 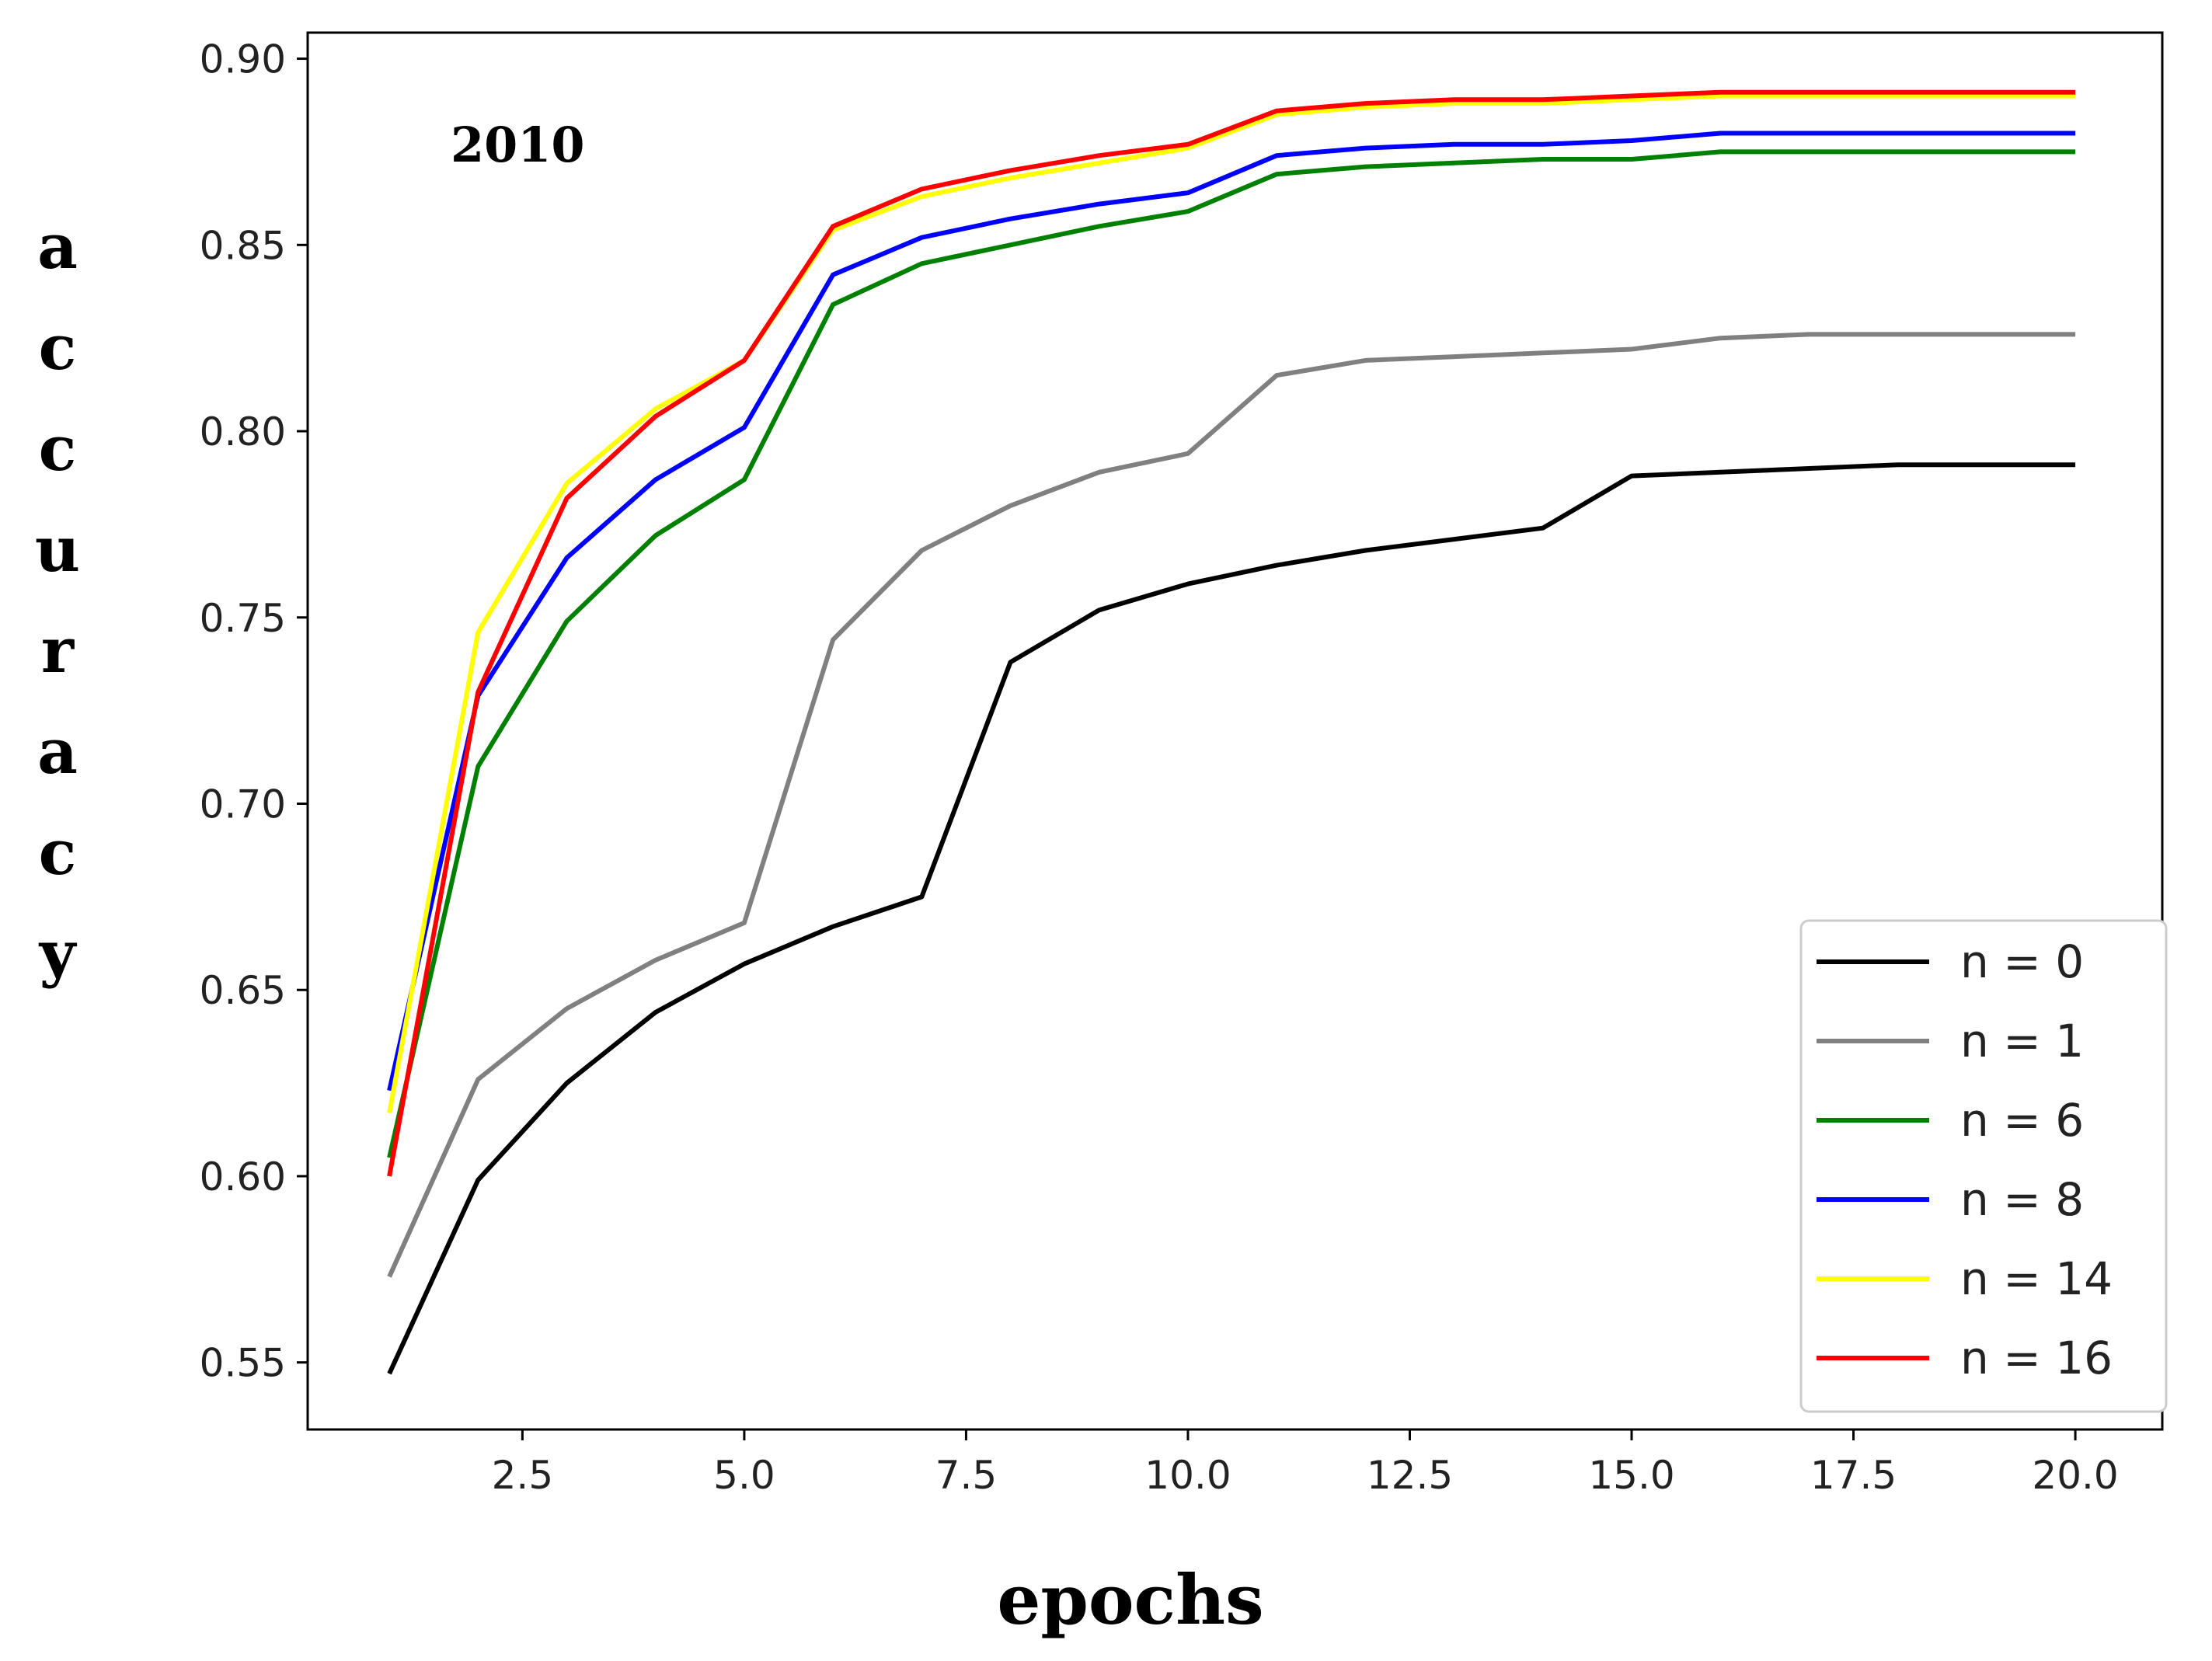 I want to click on y-axis-title-letter: r, so click(x=58, y=650).